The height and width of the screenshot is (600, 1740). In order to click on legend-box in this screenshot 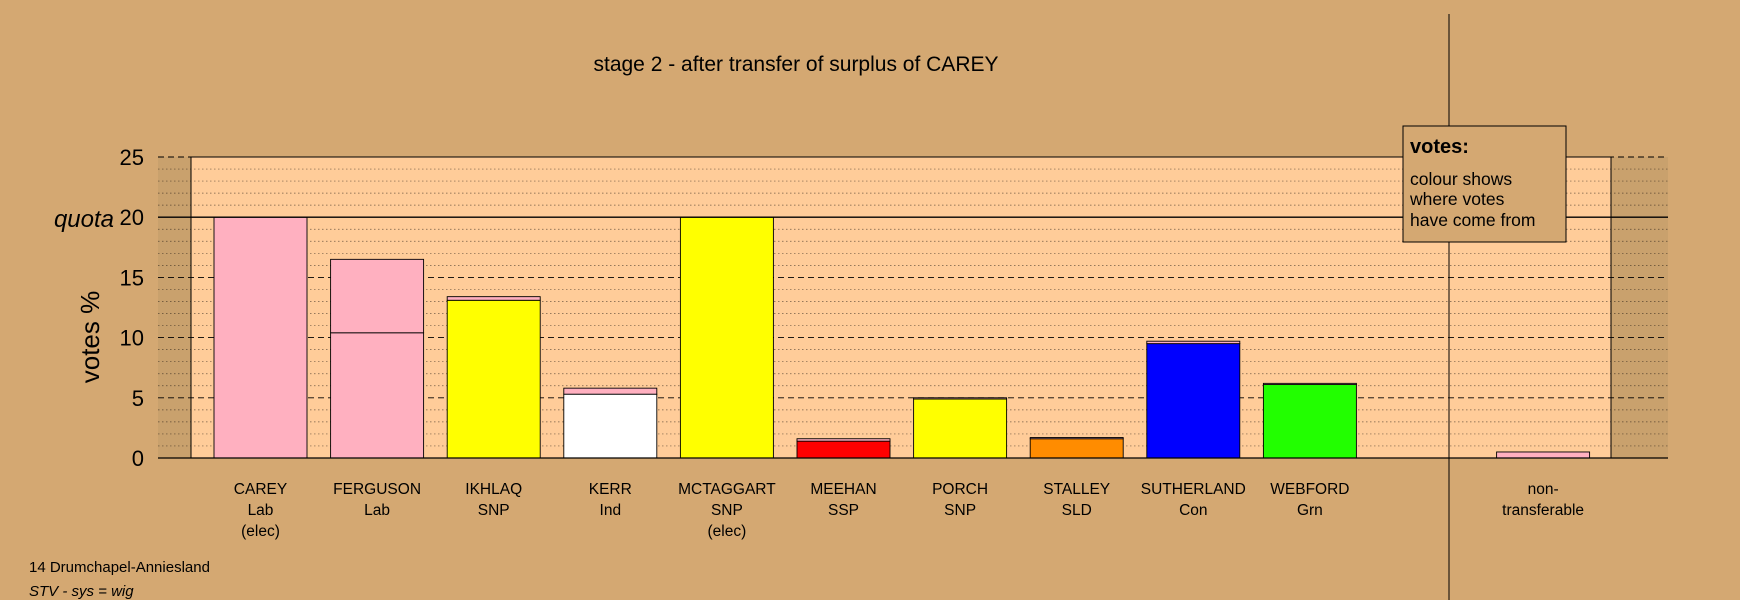, I will do `click(1484, 184)`.